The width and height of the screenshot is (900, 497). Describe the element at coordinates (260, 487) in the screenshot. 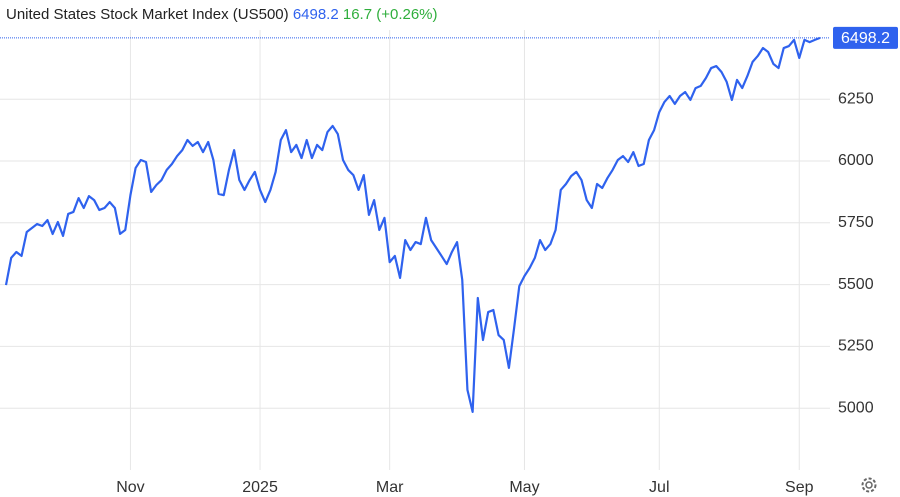

I see `x-tick-label: 2025` at that location.